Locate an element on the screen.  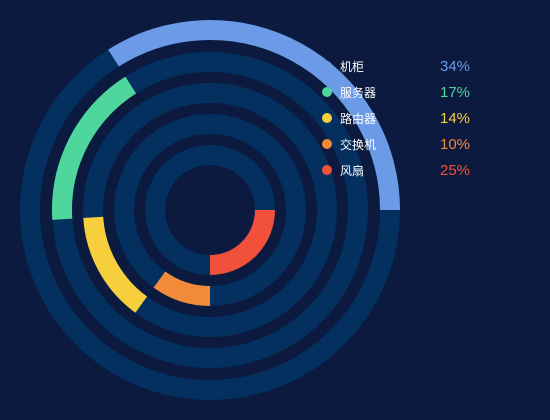
legend-item-cabinet: 机柜 34% is located at coordinates (417, 66).